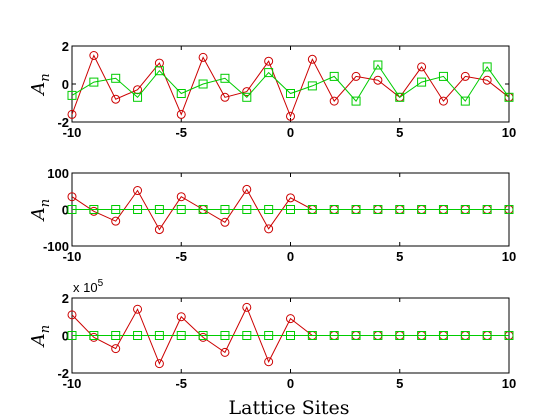 The width and height of the screenshot is (560, 420). What do you see at coordinates (399, 256) in the screenshot?
I see `x-tick-label: 5` at bounding box center [399, 256].